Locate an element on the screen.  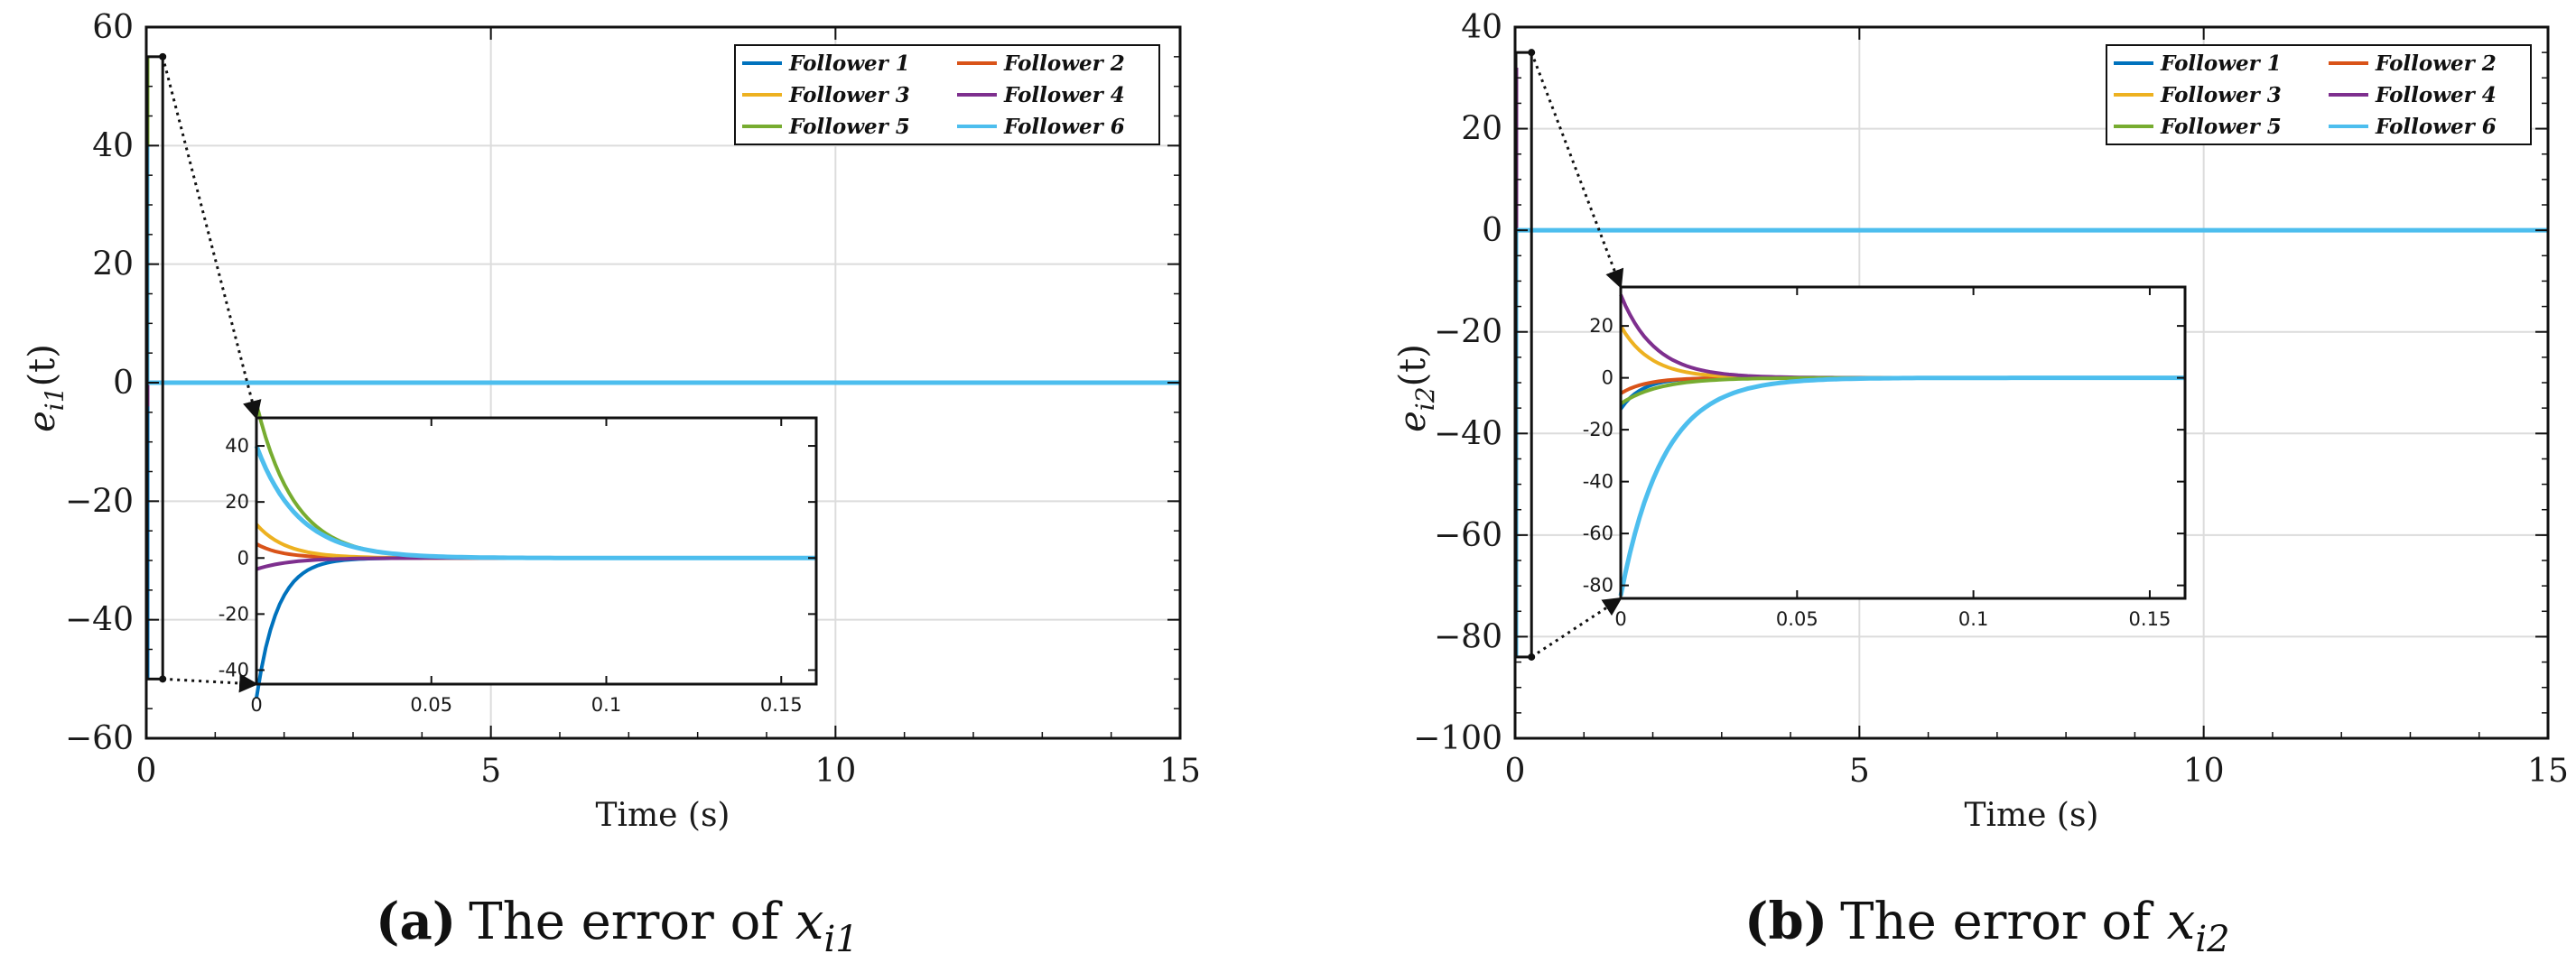
inset-y-tick-label: -80 is located at coordinates (1598, 586).